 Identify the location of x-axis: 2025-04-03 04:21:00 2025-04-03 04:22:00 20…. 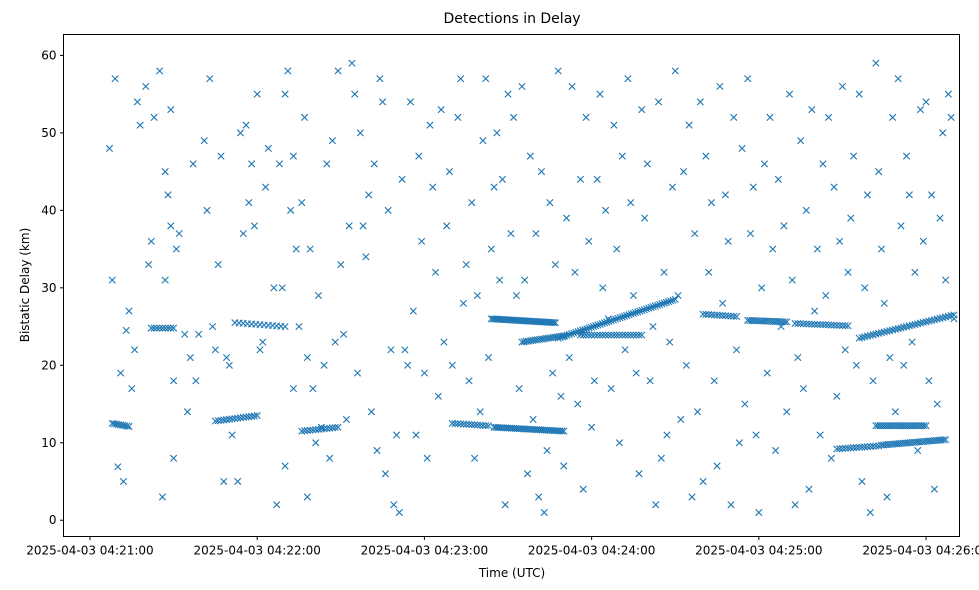
(502, 547).